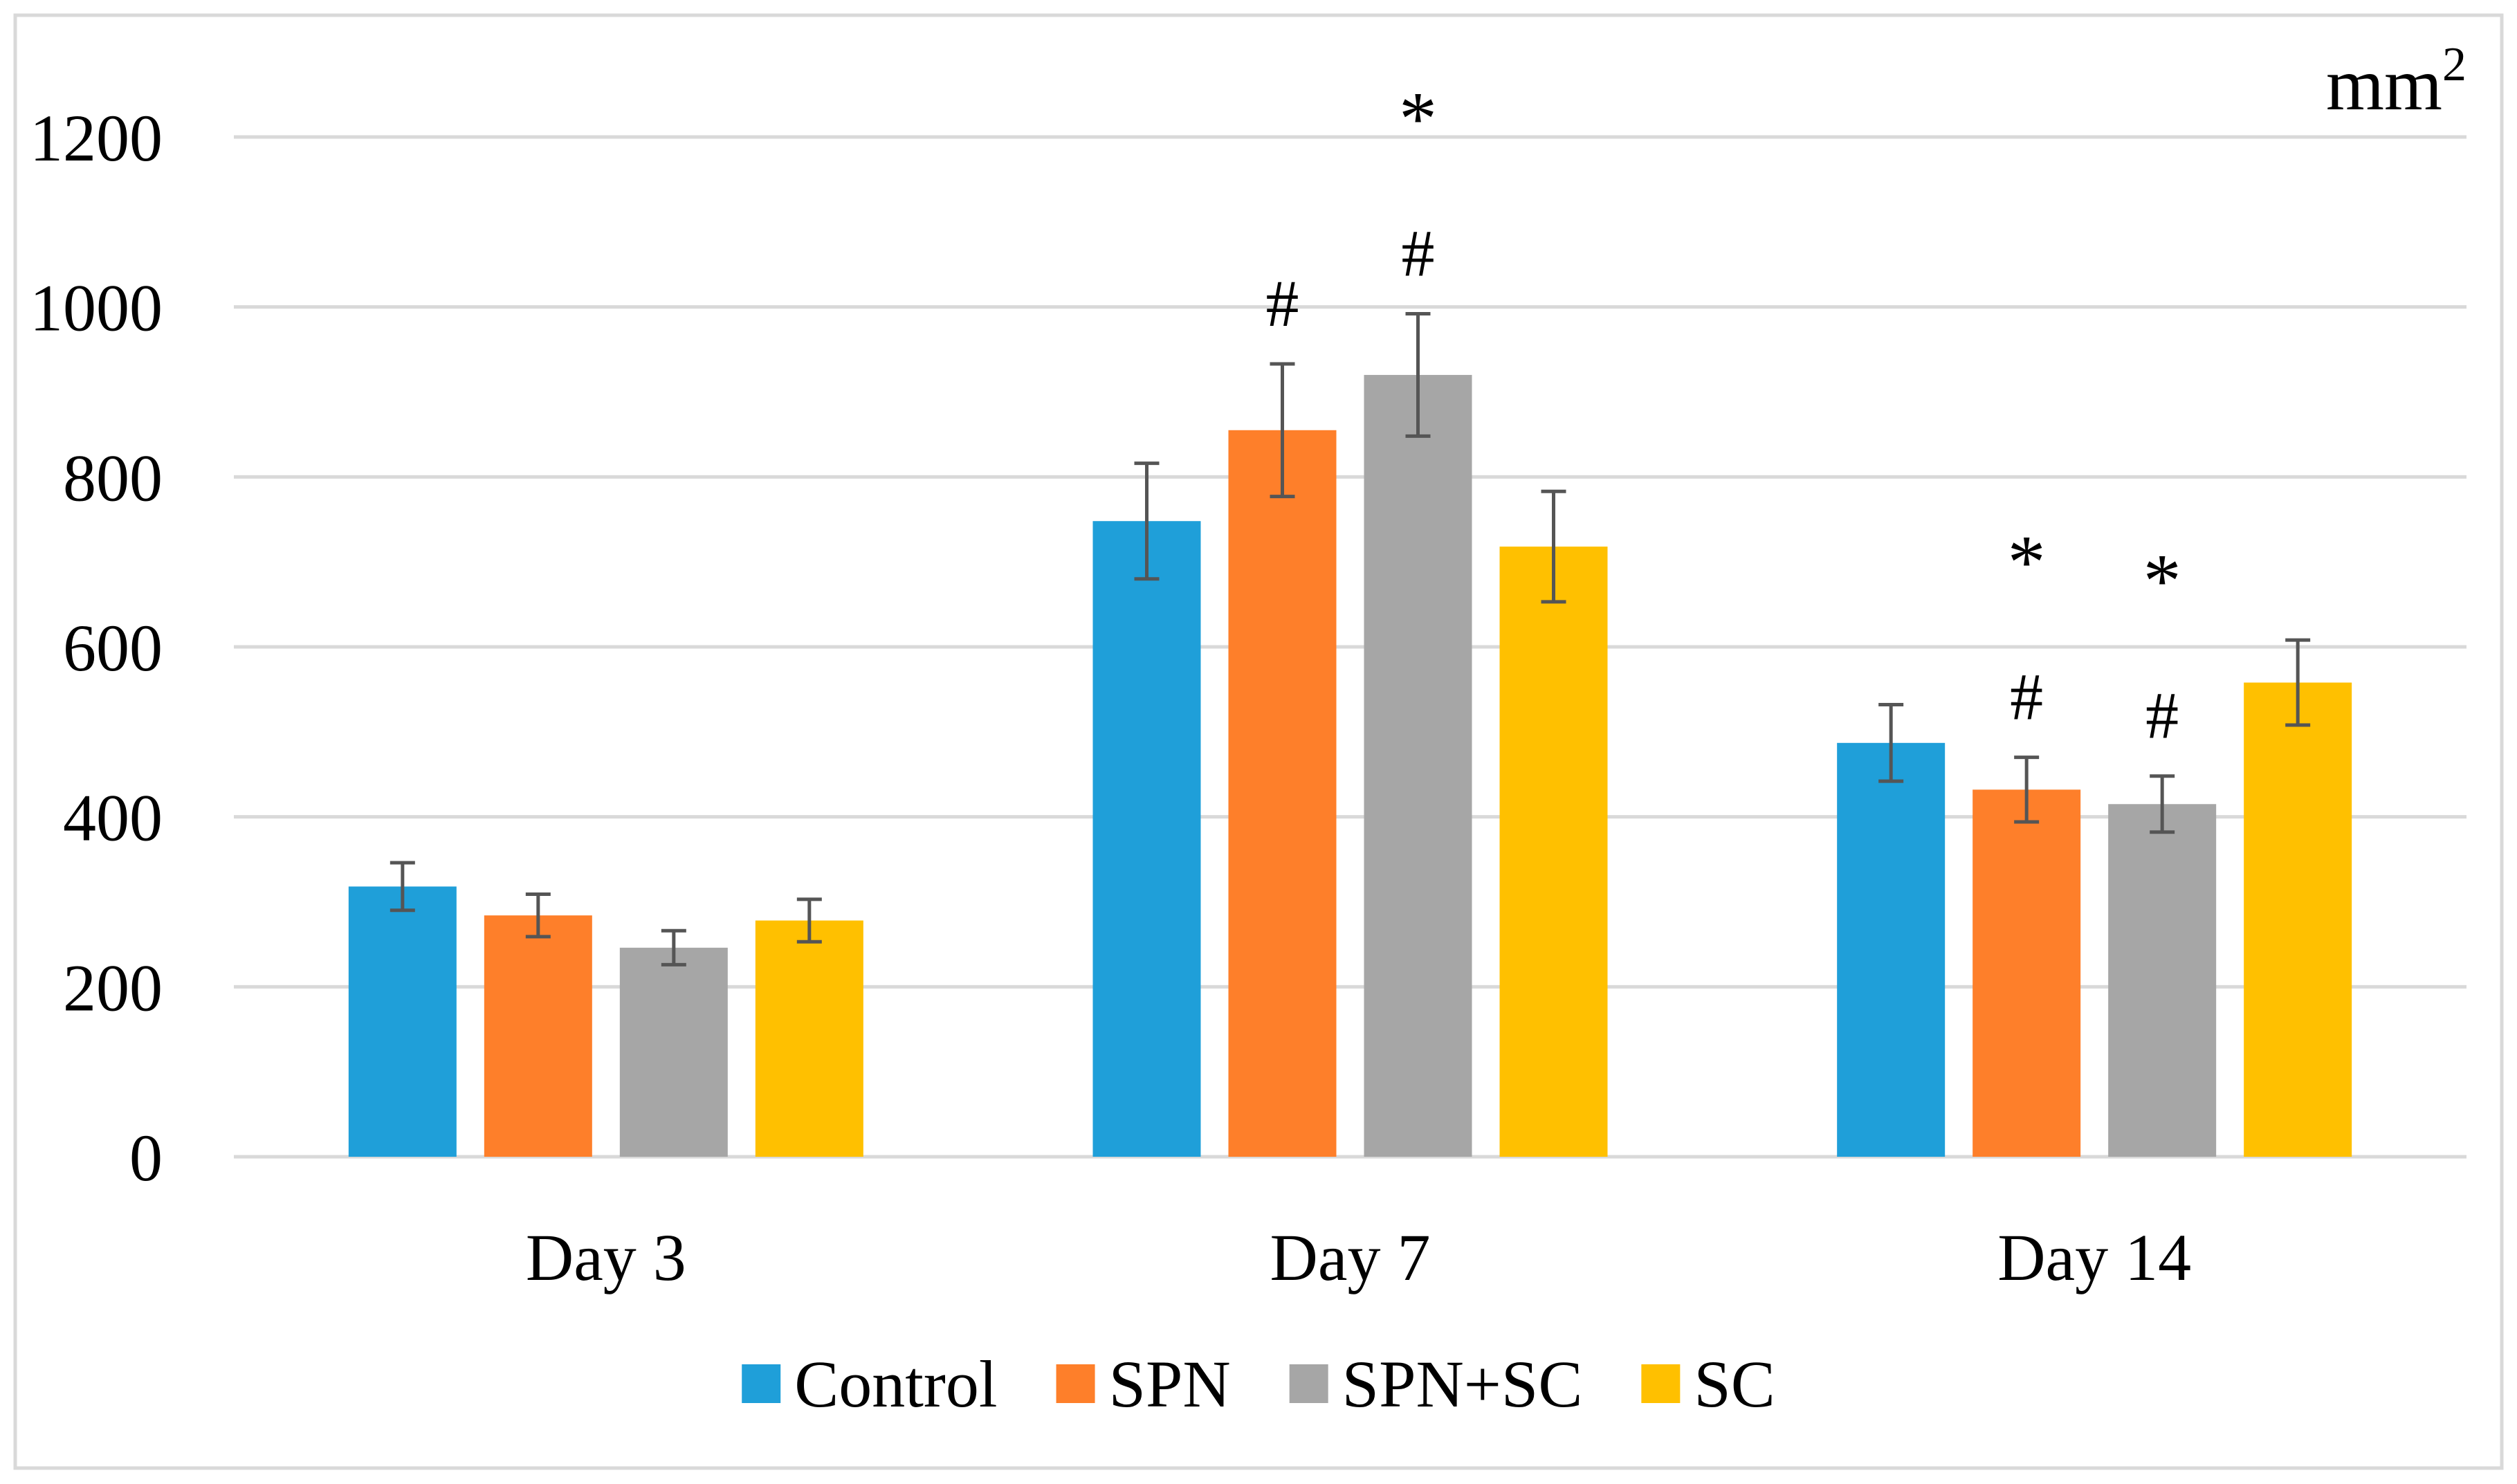  I want to click on unit-label: mm2, so click(2396, 82).